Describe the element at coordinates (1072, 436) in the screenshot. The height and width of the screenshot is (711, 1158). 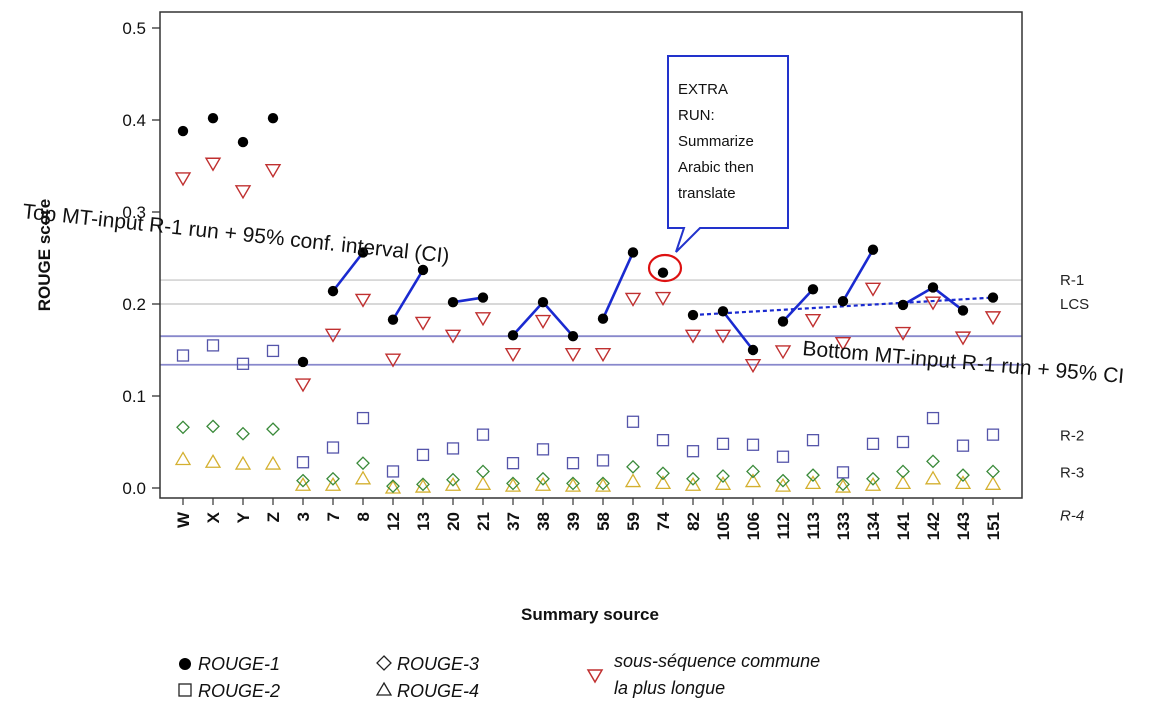
I see `reference-label-r-2: R-2` at that location.